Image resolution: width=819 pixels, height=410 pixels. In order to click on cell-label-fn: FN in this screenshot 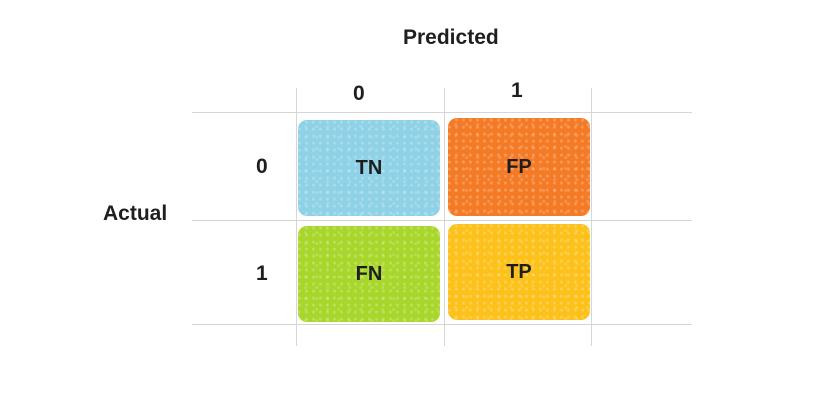, I will do `click(369, 273)`.